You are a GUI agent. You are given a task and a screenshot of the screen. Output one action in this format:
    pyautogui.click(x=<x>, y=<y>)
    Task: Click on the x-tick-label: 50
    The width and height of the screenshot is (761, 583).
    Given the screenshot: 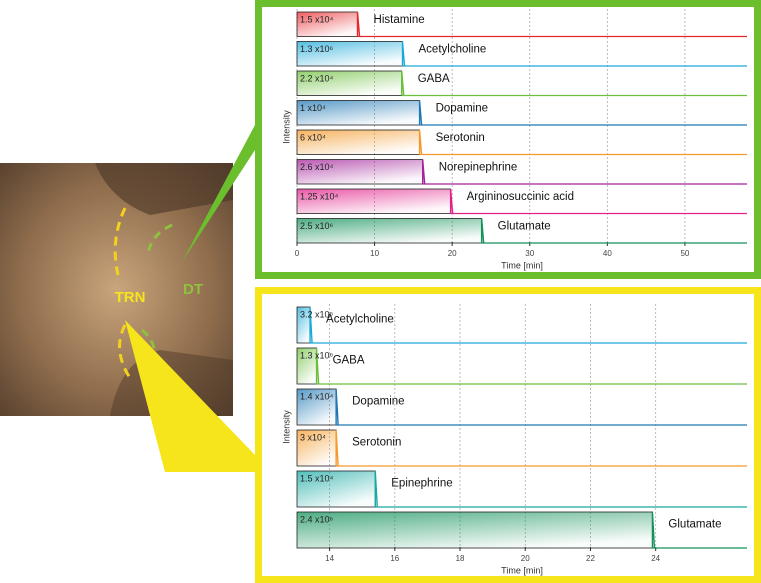 What is the action you would take?
    pyautogui.click(x=684, y=253)
    